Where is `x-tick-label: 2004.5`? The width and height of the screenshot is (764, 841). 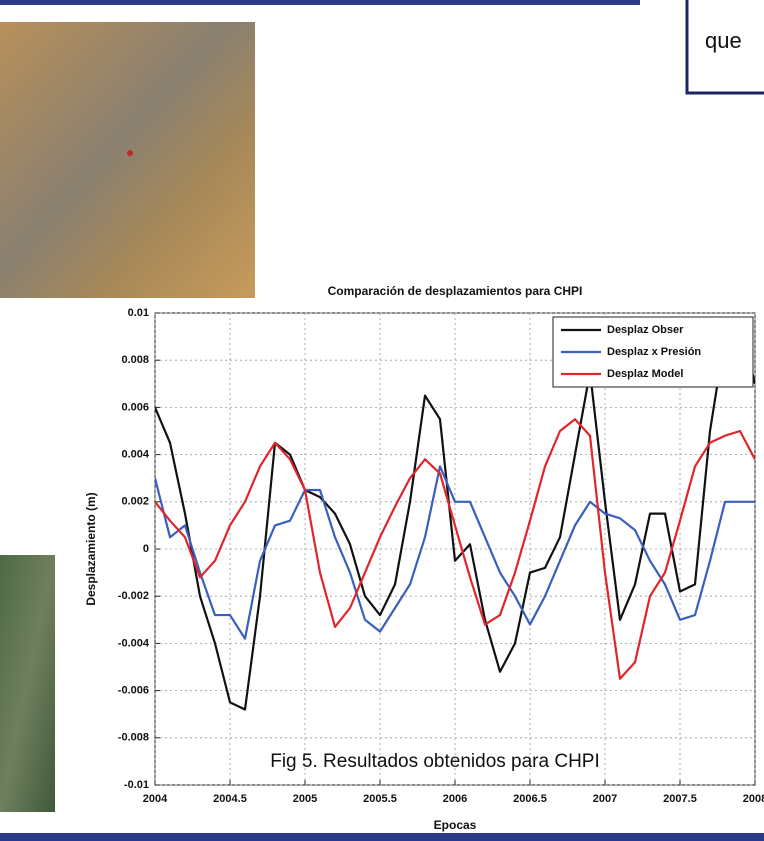
x-tick-label: 2004.5 is located at coordinates (230, 799).